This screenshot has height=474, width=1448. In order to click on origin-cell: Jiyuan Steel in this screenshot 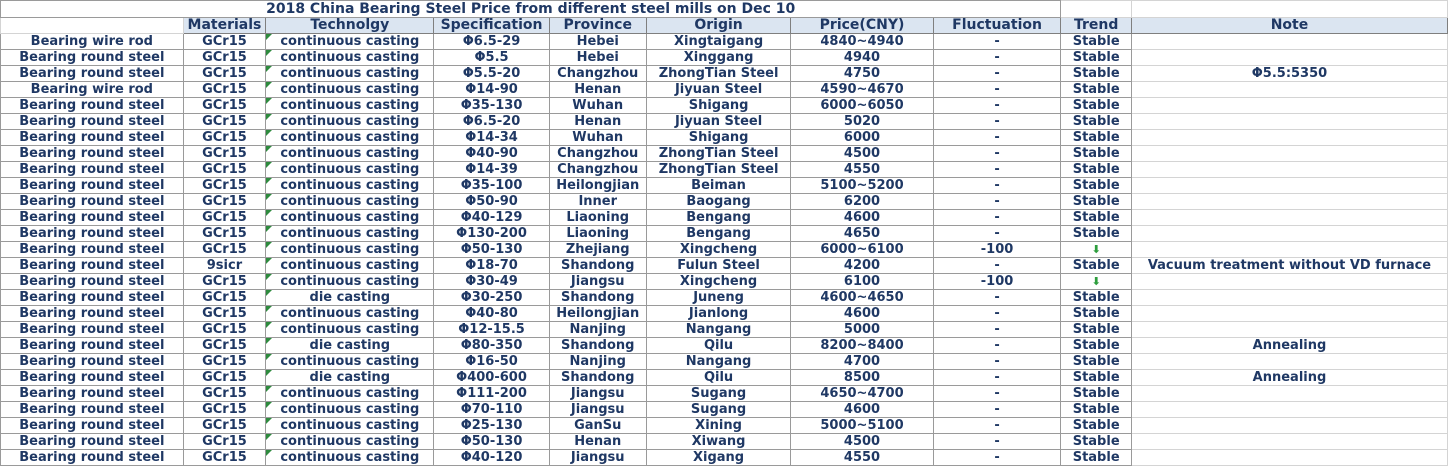, I will do `click(718, 89)`.